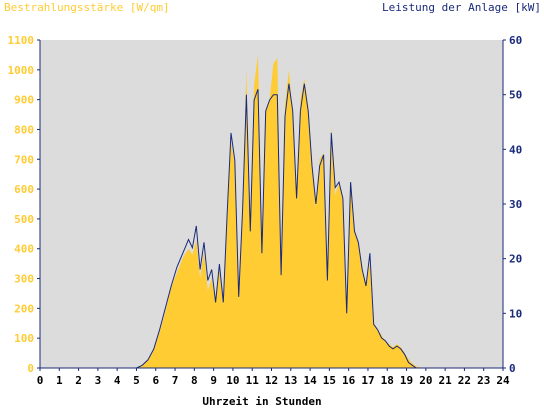 The image size is (544, 408). What do you see at coordinates (290, 380) in the screenshot?
I see `x-tick-label: 13` at bounding box center [290, 380].